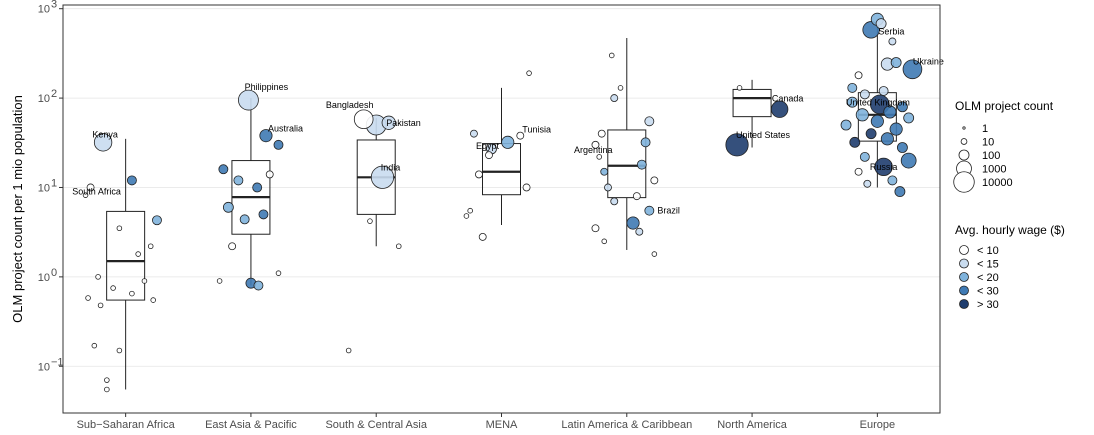 The width and height of the screenshot is (1094, 435). Describe the element at coordinates (668, 211) in the screenshot. I see `point-label: Brazil` at that location.